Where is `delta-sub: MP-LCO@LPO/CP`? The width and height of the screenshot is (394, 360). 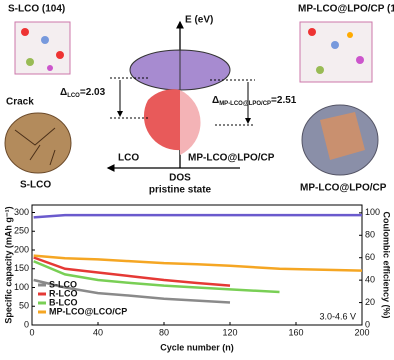 delta-sub: MP-LCO@LPO/CP is located at coordinates (245, 104).